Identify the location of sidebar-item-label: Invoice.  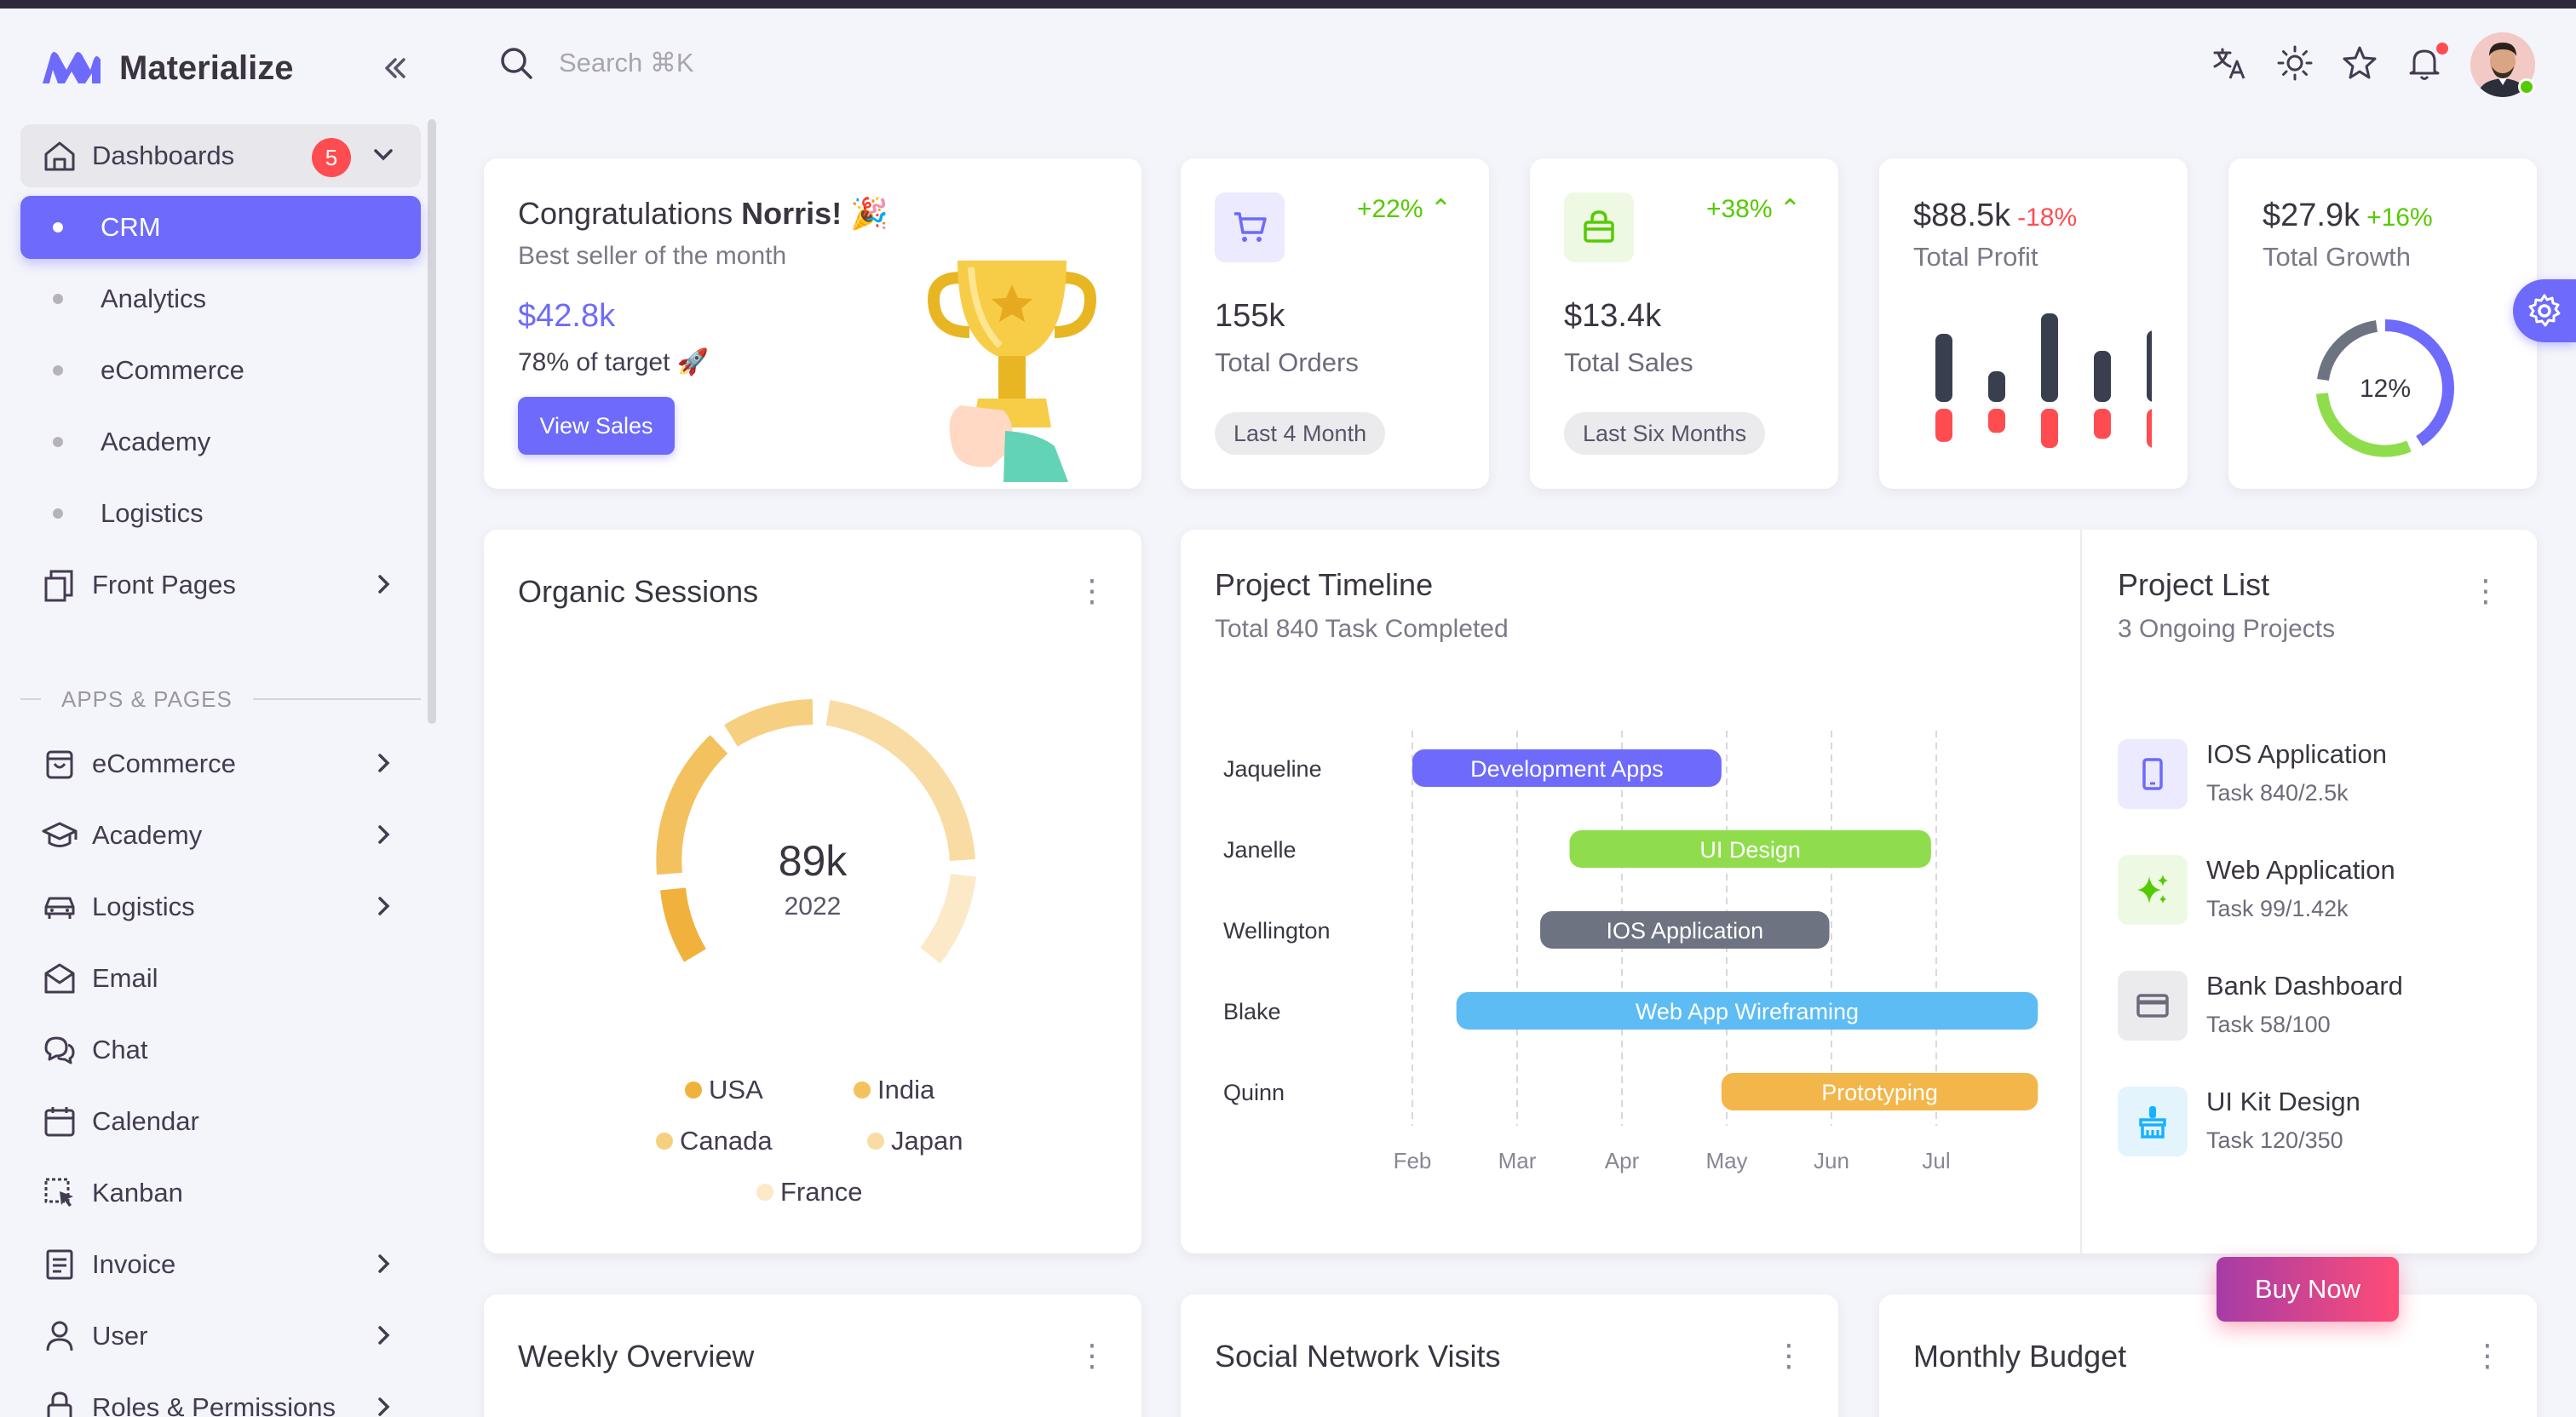
(134, 1264).